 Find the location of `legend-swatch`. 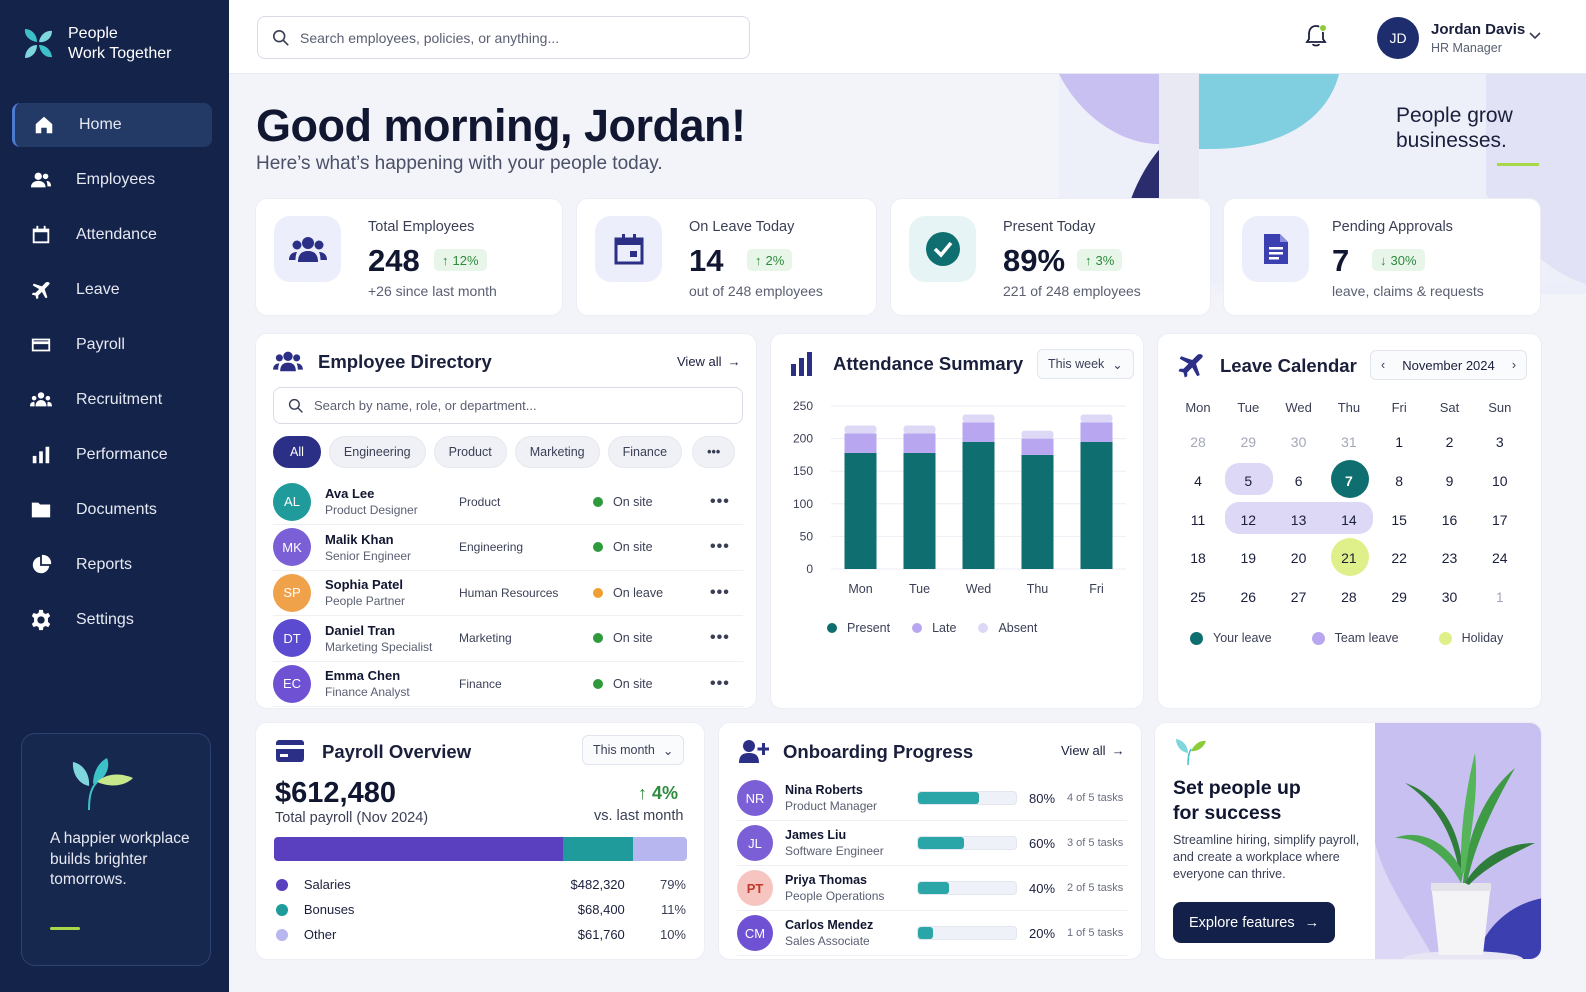

legend-swatch is located at coordinates (983, 628).